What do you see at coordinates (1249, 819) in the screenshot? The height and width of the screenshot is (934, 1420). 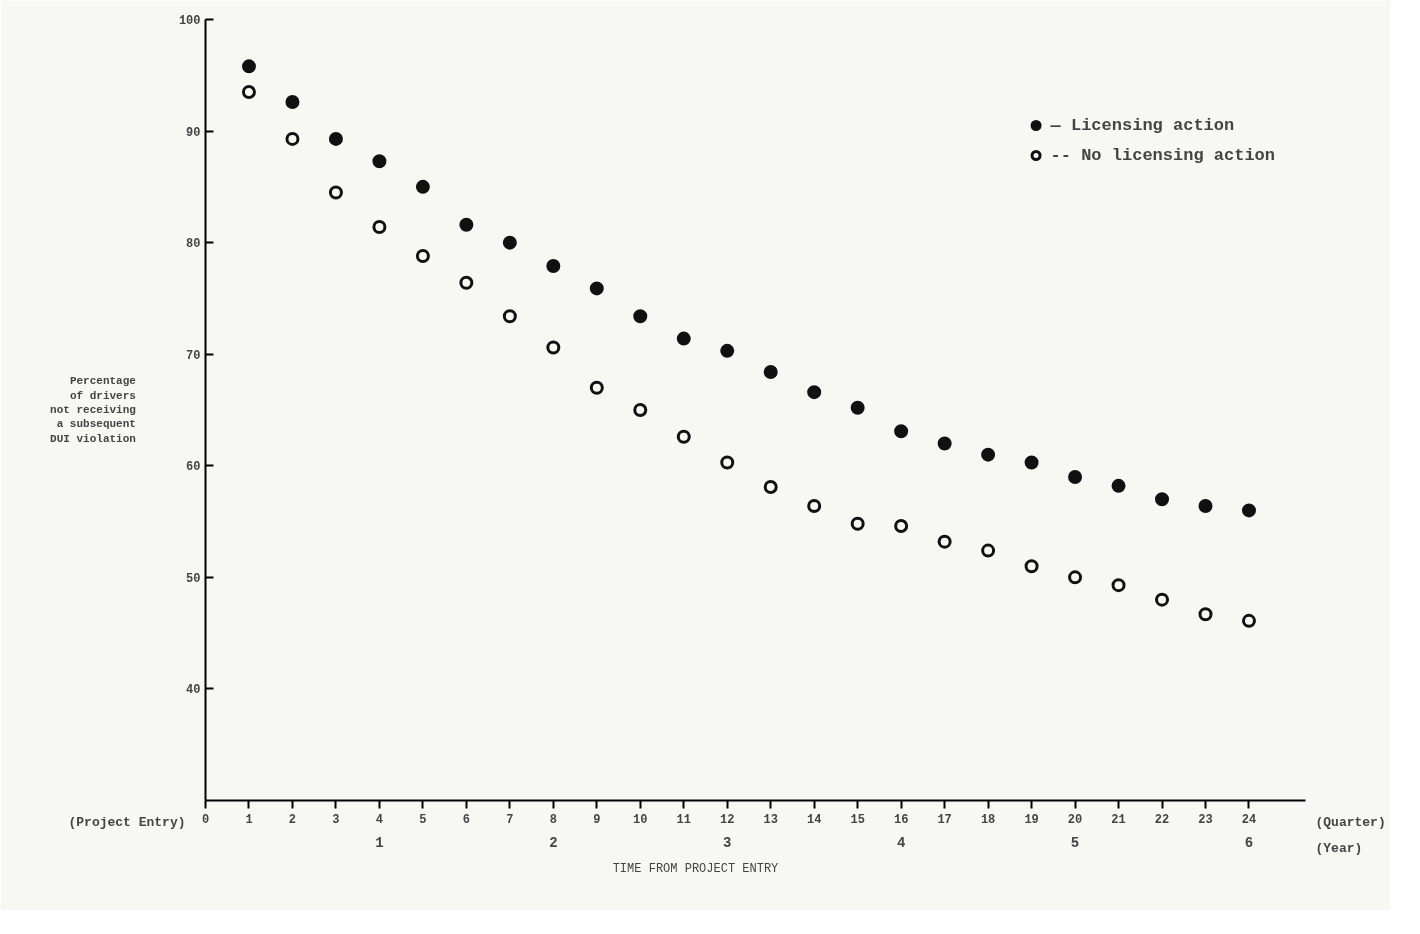 I see `x-tick-label: 24` at bounding box center [1249, 819].